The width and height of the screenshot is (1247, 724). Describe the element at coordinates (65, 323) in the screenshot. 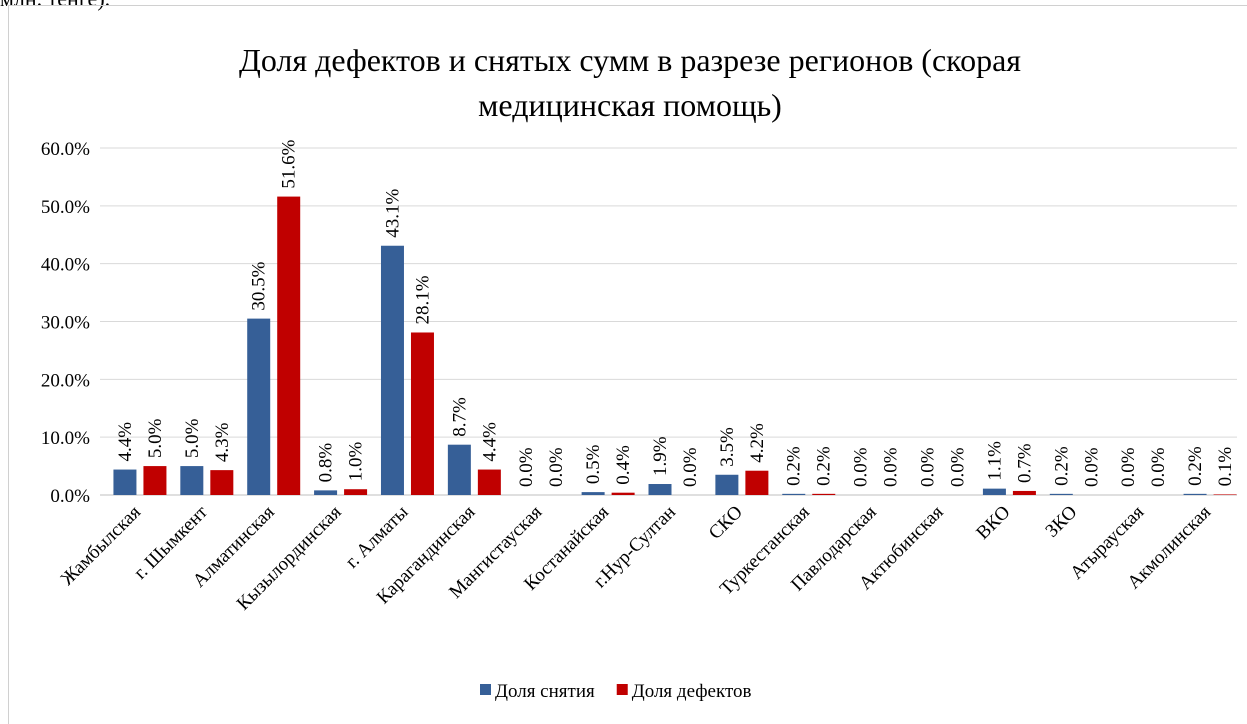

I see `y-tick-label: 30.0%` at that location.